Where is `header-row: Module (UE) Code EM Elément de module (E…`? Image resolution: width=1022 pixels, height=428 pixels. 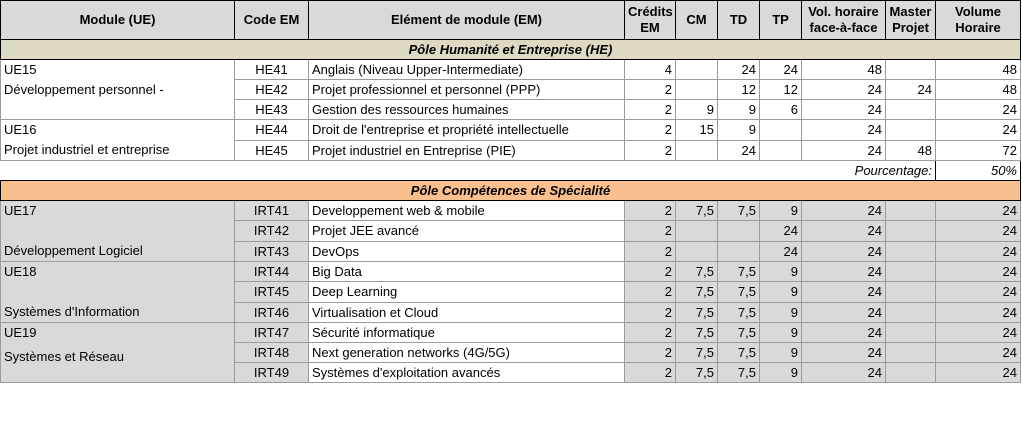
header-row: Module (UE) Code EM Elément de module (E… is located at coordinates (510, 20).